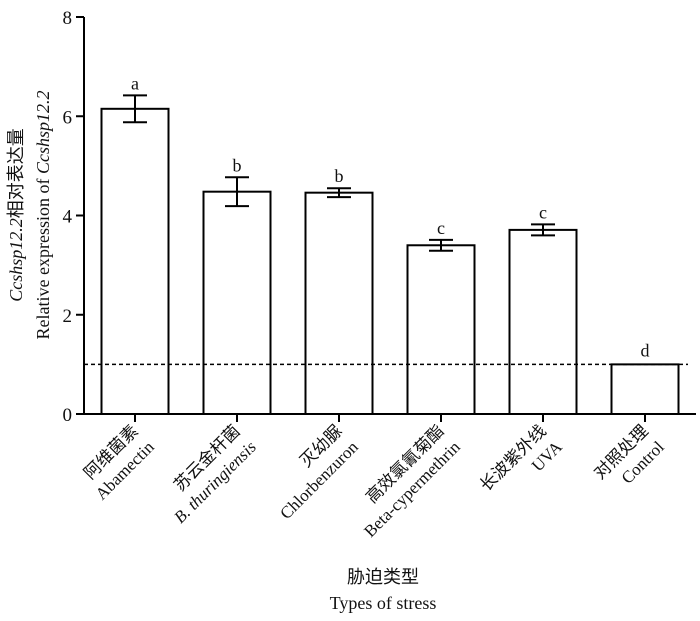  What do you see at coordinates (68, 415) in the screenshot?
I see `y-tick-label: 0` at bounding box center [68, 415].